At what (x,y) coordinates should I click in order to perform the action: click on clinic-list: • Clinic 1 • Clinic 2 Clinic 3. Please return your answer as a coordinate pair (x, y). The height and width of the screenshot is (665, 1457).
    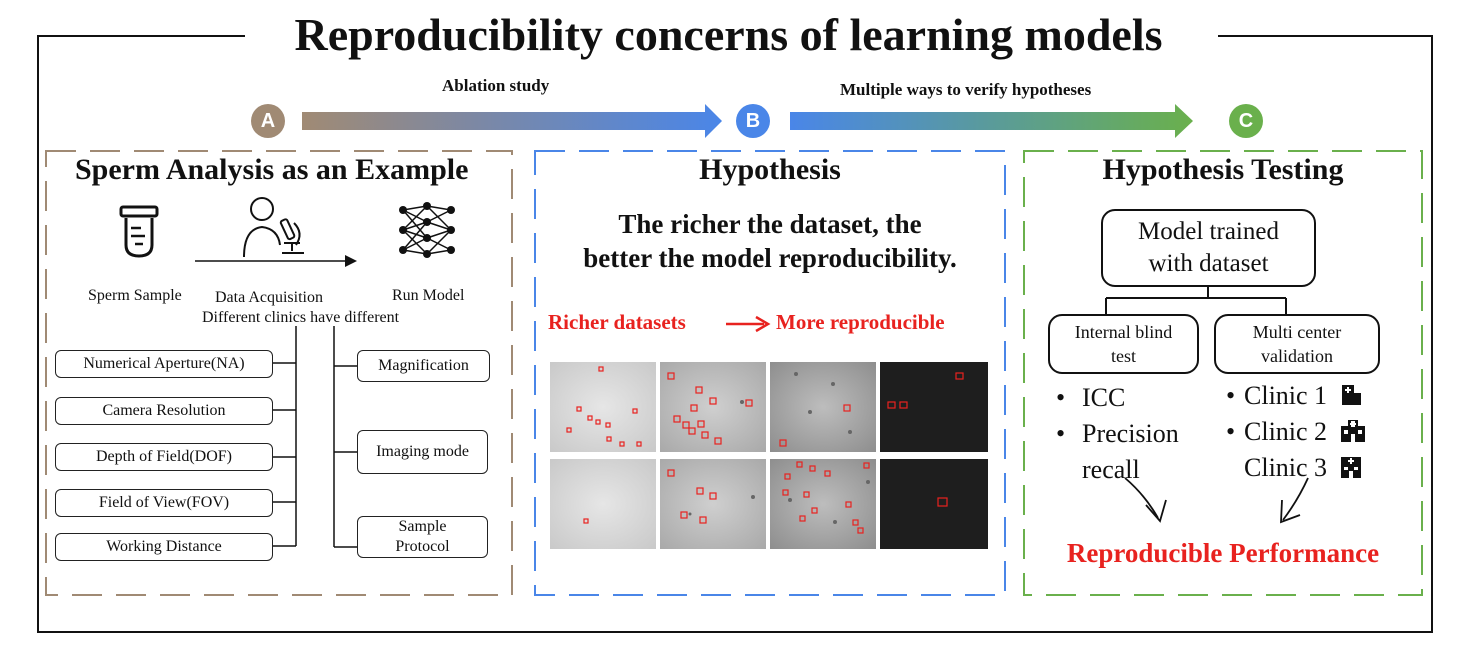
    Looking at the image, I should click on (1296, 432).